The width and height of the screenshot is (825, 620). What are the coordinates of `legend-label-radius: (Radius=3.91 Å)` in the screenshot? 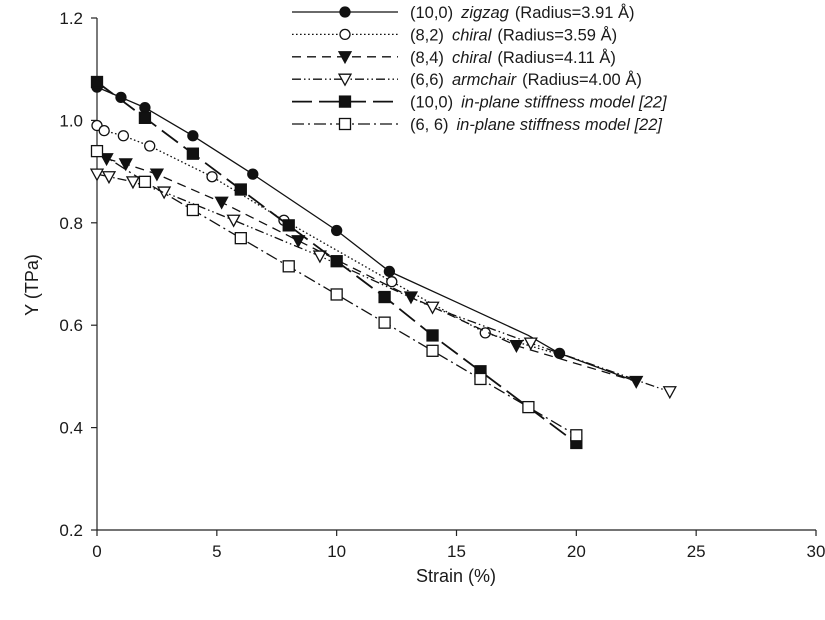 It's located at (575, 12).